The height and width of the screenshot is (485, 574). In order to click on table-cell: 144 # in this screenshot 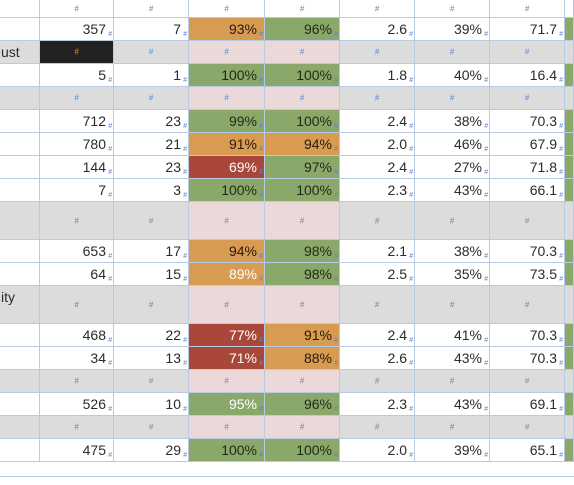, I will do `click(77, 167)`.